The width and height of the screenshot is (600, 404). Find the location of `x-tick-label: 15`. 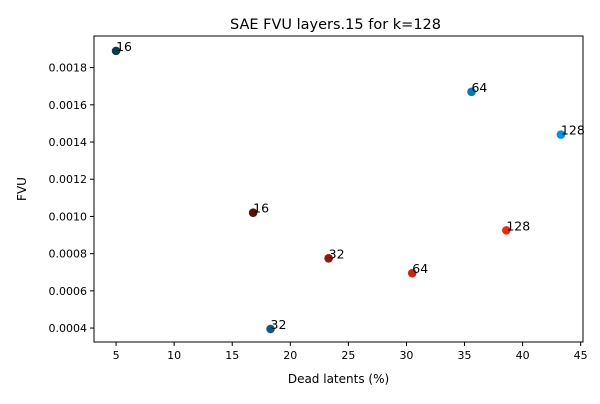

x-tick-label: 15 is located at coordinates (232, 355).